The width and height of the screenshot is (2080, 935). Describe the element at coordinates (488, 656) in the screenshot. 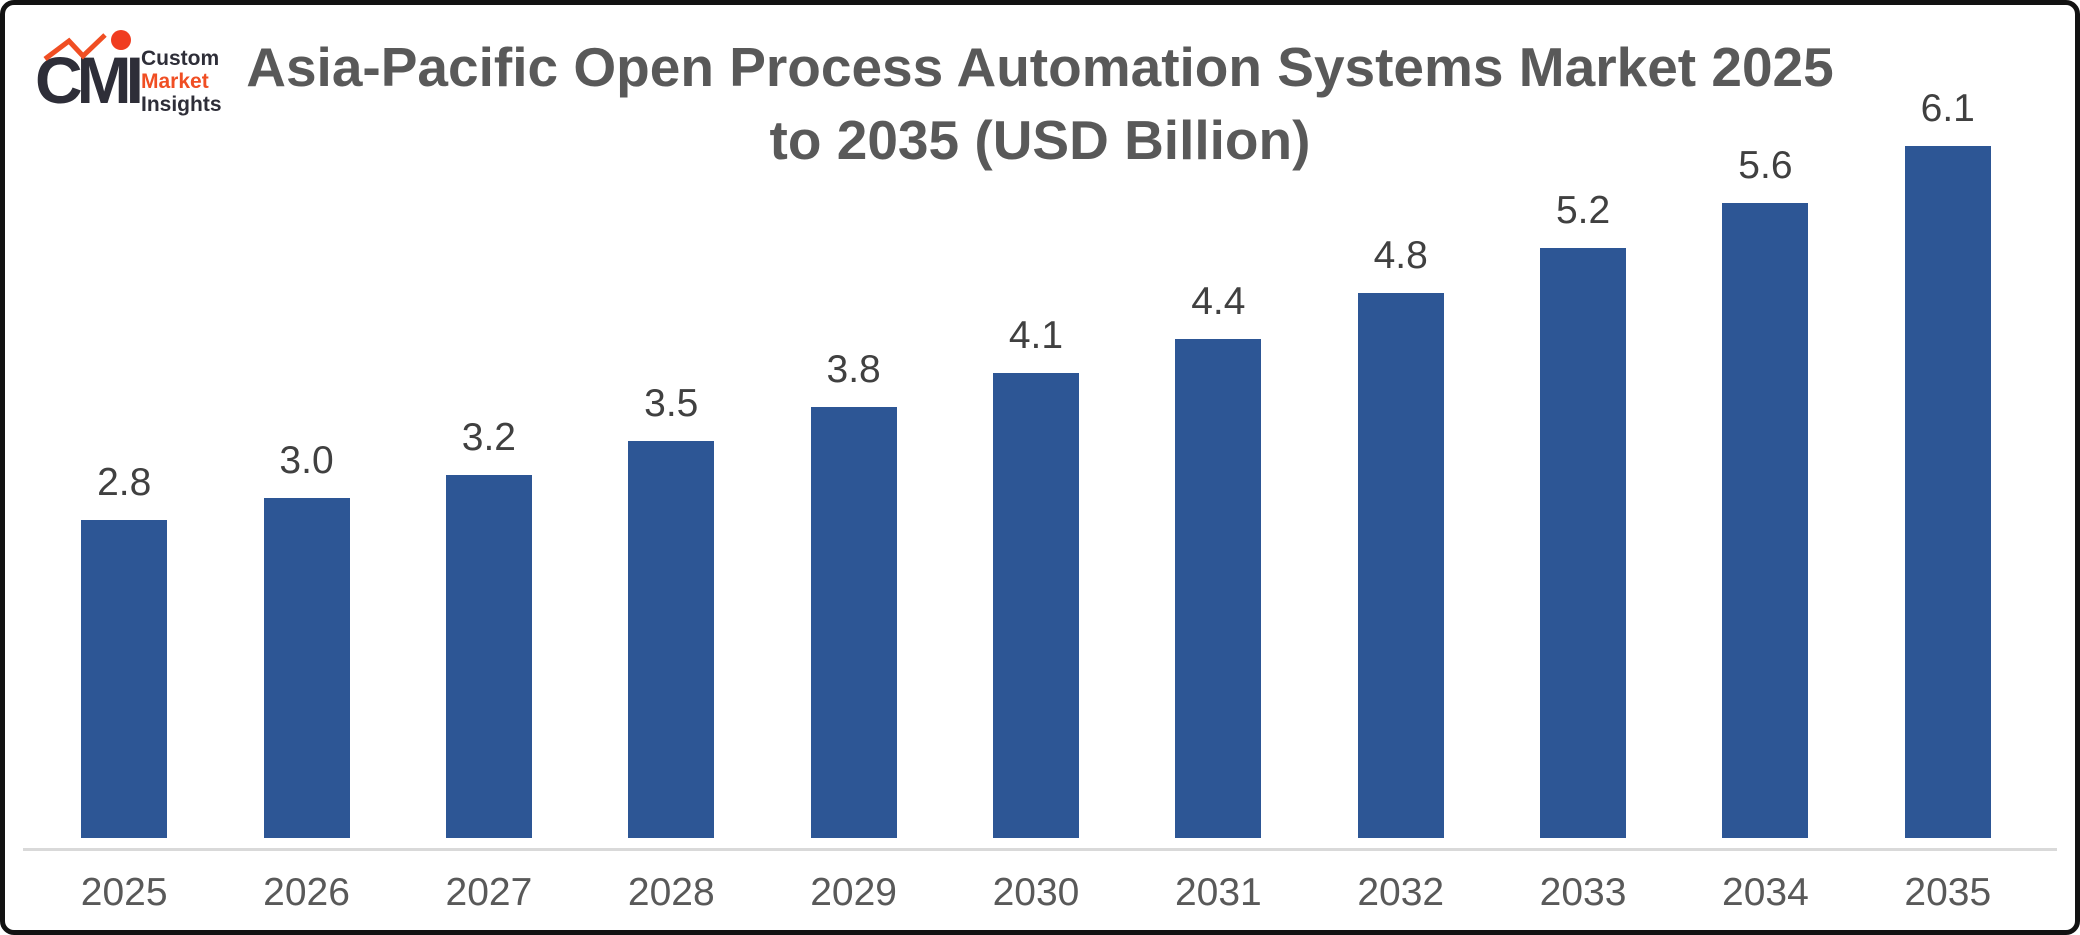

I see `bar-2027` at that location.